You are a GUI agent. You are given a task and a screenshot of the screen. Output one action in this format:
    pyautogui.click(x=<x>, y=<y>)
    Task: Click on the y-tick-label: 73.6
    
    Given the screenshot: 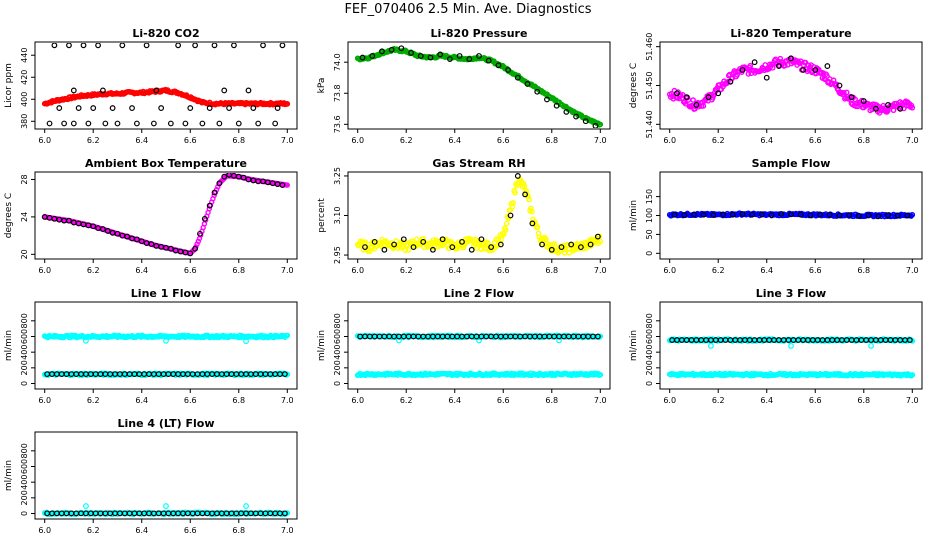 What is the action you would take?
    pyautogui.click(x=337, y=124)
    